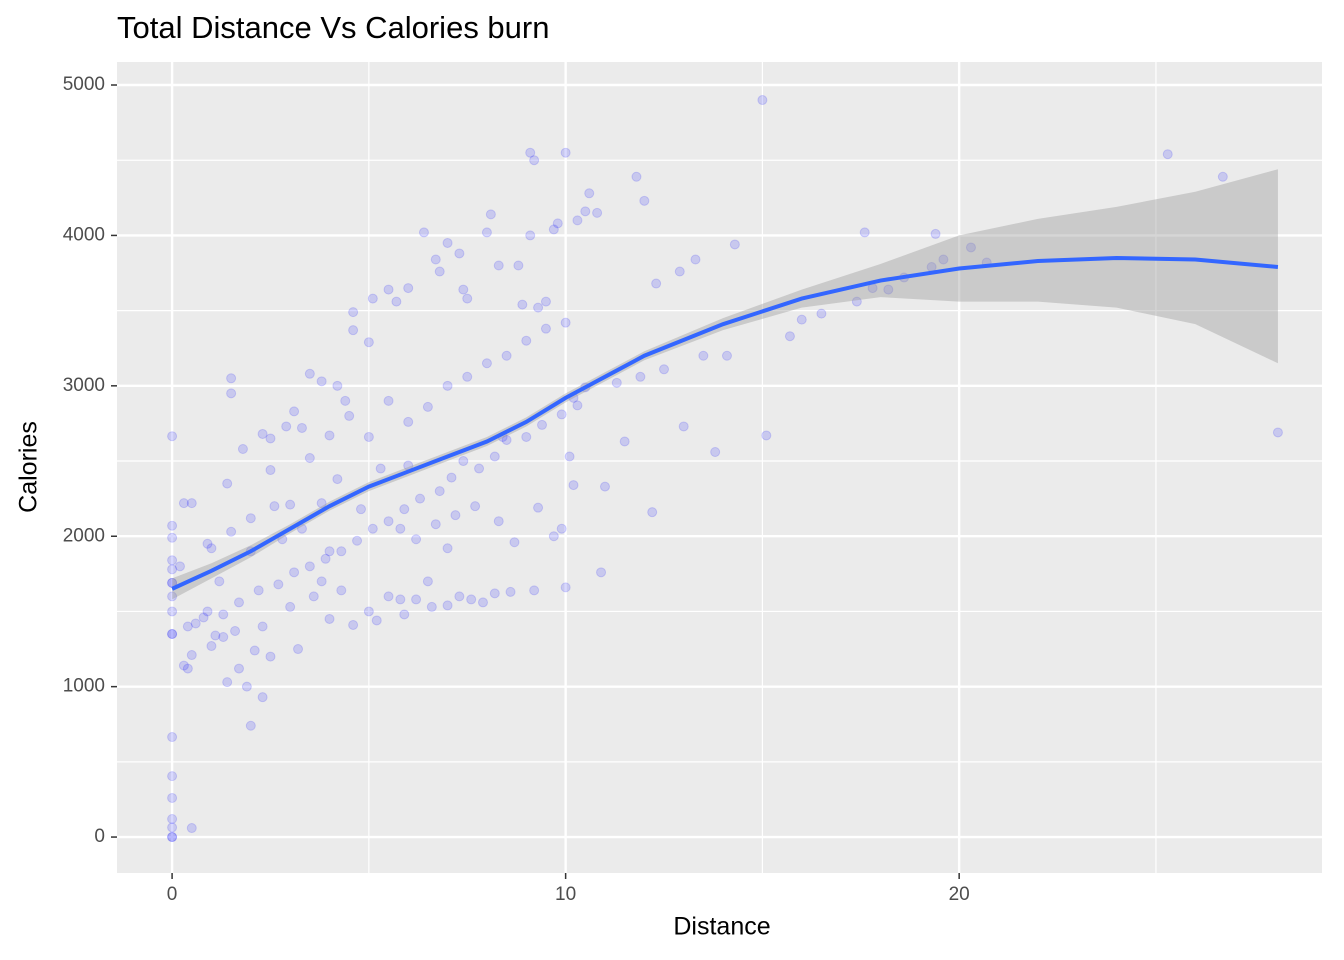 This screenshot has height=960, width=1344. What do you see at coordinates (565, 894) in the screenshot?
I see `x-tick-label: 10` at bounding box center [565, 894].